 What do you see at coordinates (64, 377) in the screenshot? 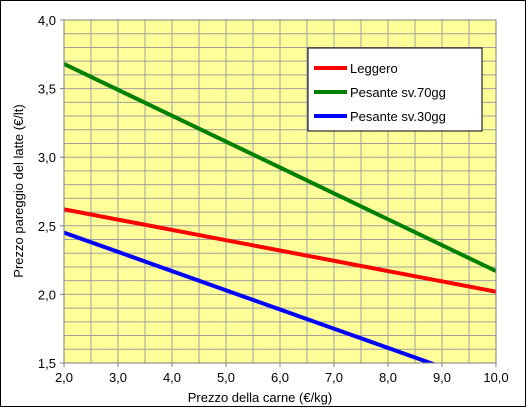
I see `x-tick-label: 2,0` at bounding box center [64, 377].